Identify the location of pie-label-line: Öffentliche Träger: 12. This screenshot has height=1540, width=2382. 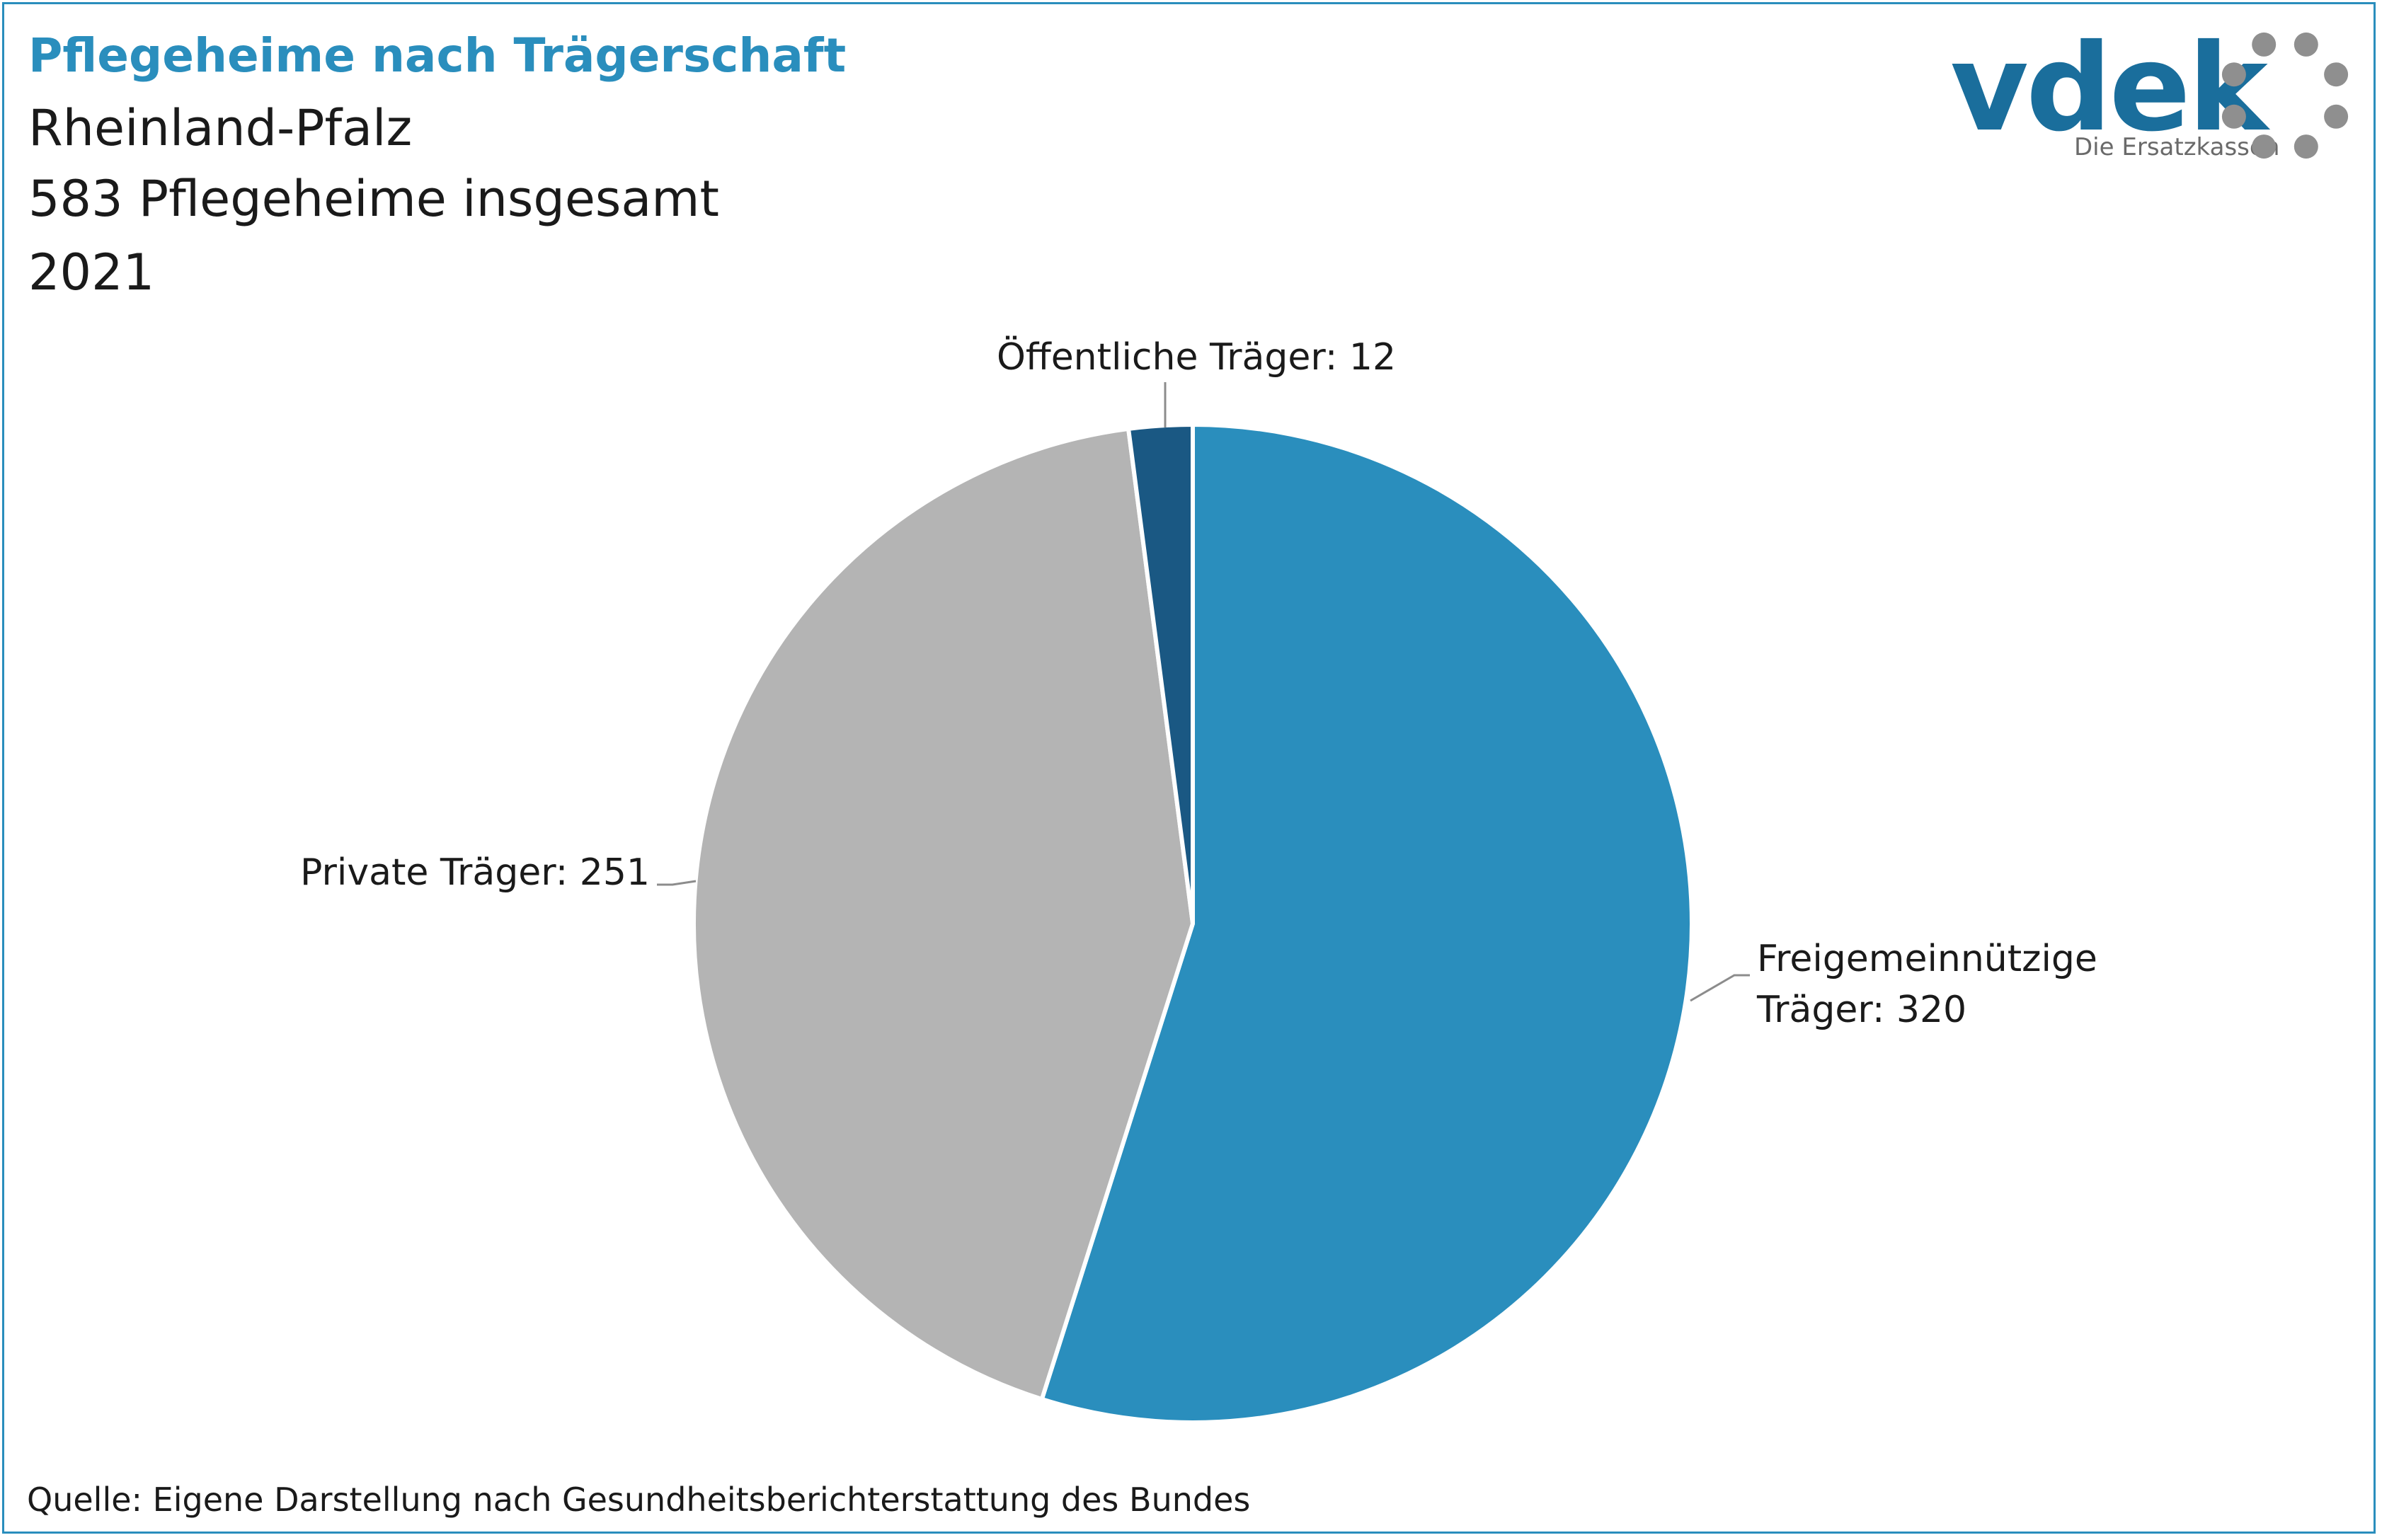
(1196, 357).